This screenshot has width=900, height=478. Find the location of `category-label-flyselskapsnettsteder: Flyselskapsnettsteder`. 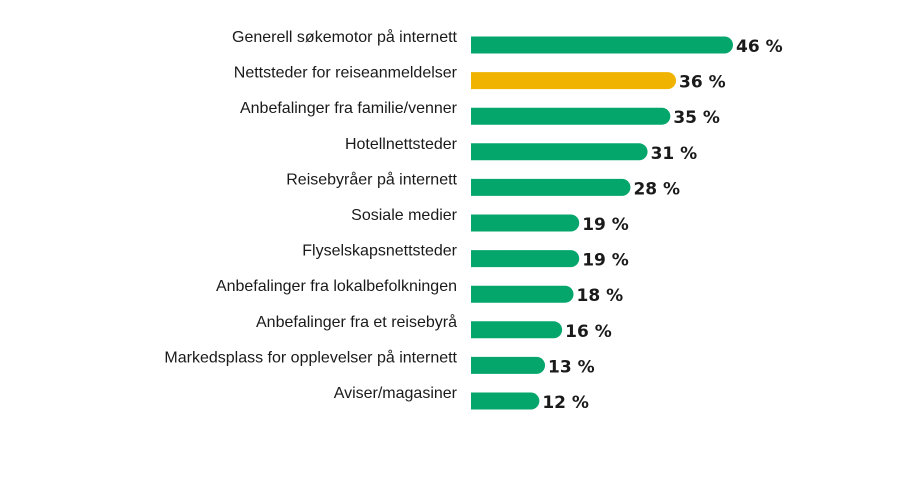

category-label-flyselskapsnettsteder: Flyselskapsnettsteder is located at coordinates (379, 251).